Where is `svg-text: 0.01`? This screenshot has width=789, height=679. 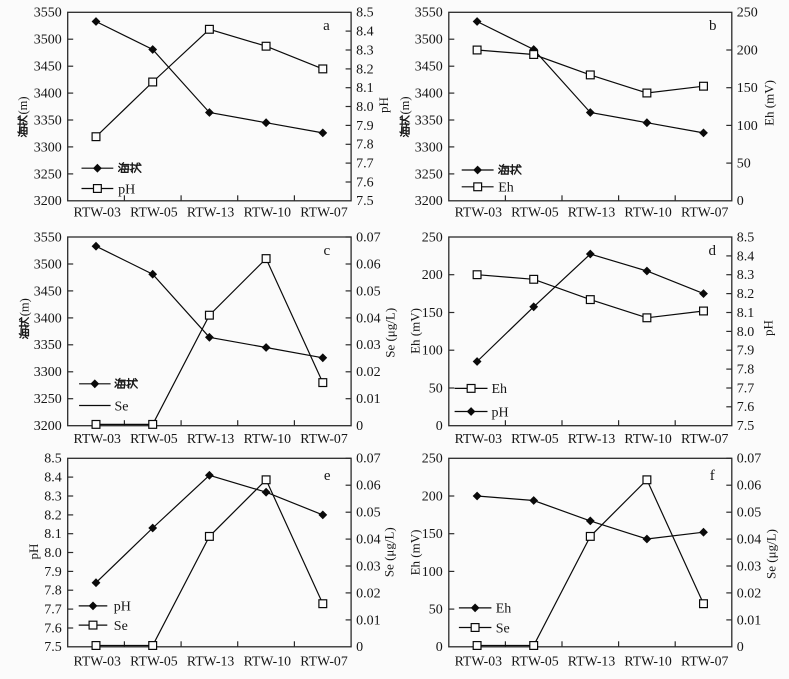
svg-text: 0.01 is located at coordinates (368, 620).